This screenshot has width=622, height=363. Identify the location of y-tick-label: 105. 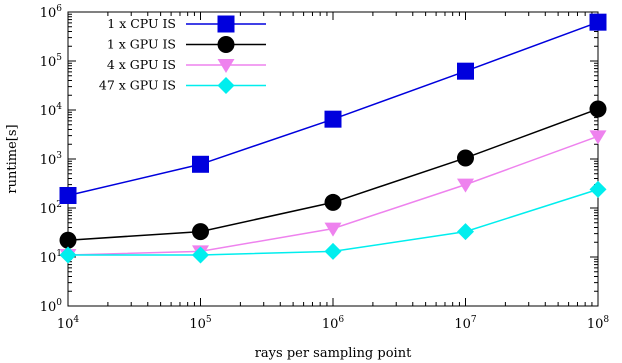
(51, 61).